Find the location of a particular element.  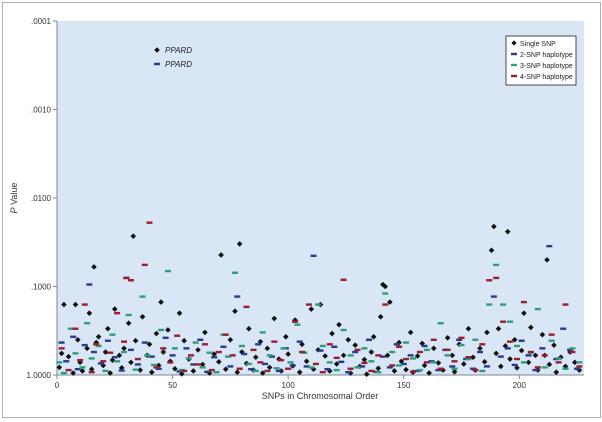

legend-label: 3-SNP haplotype is located at coordinates (546, 66).